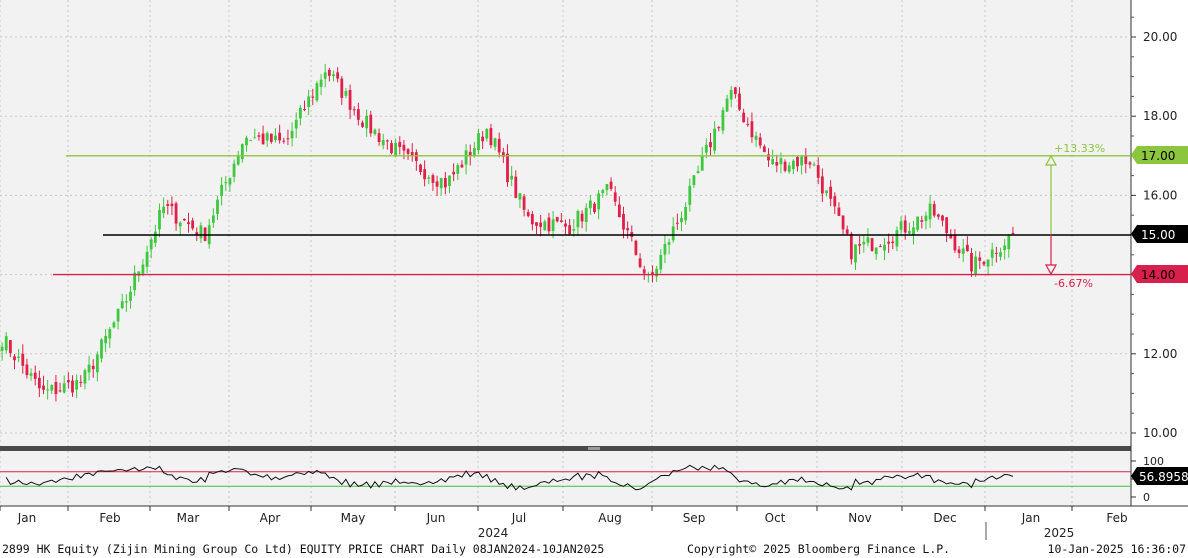 The height and width of the screenshot is (558, 1188). What do you see at coordinates (1159, 274) in the screenshot?
I see `tag-lower-bg` at bounding box center [1159, 274].